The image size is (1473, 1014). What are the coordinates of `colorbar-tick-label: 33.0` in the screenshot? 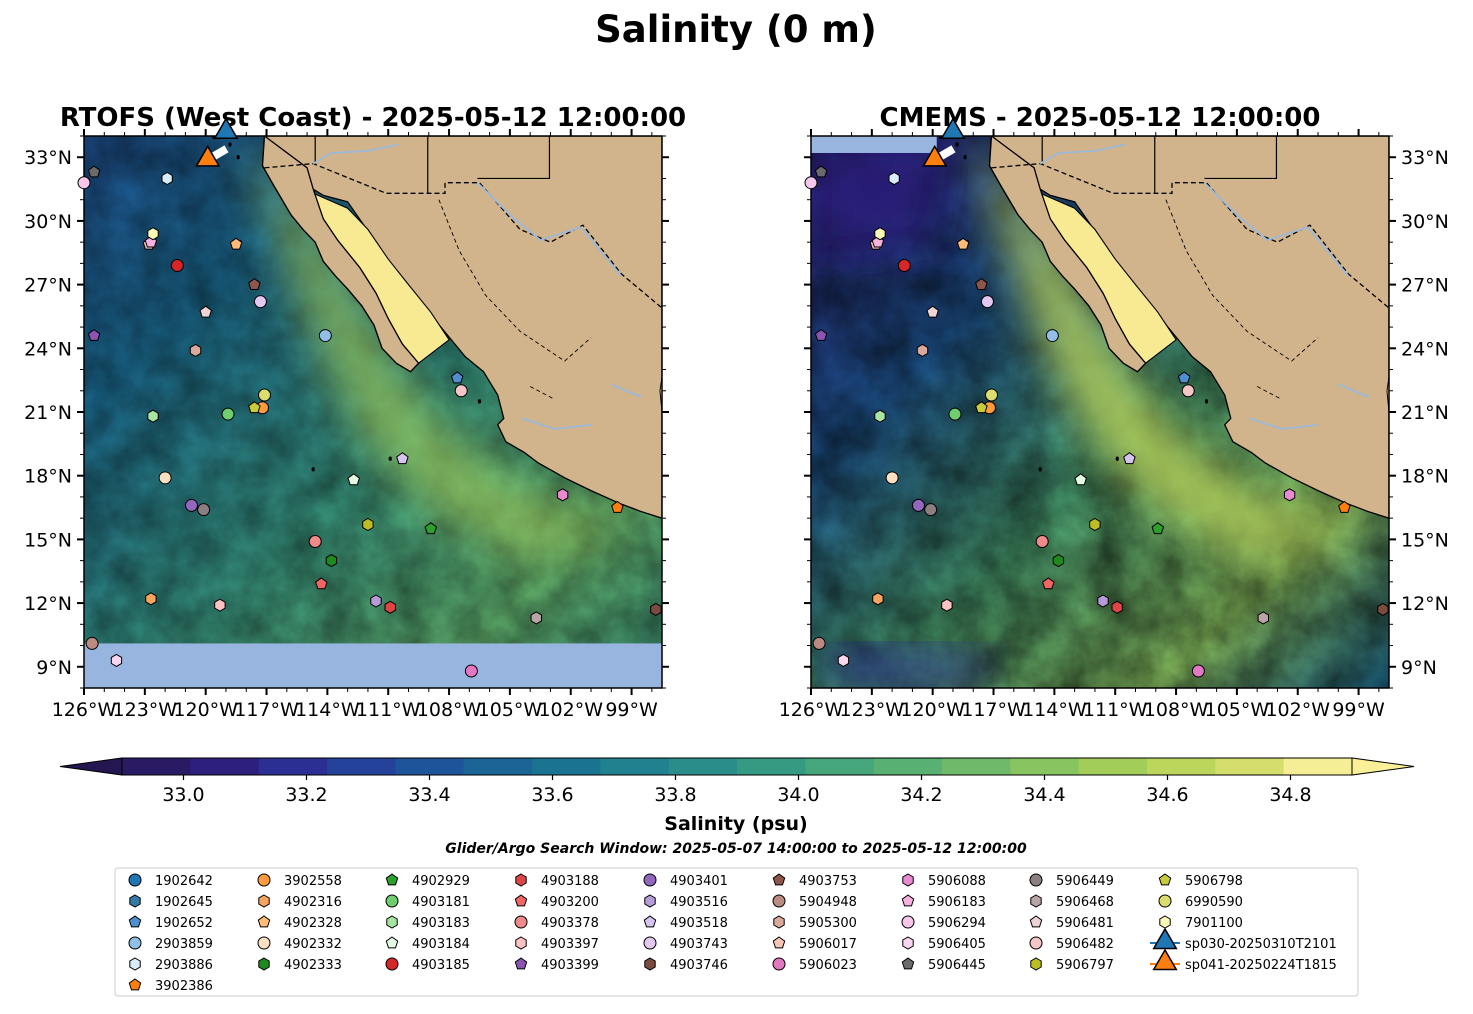 It's located at (183, 795).